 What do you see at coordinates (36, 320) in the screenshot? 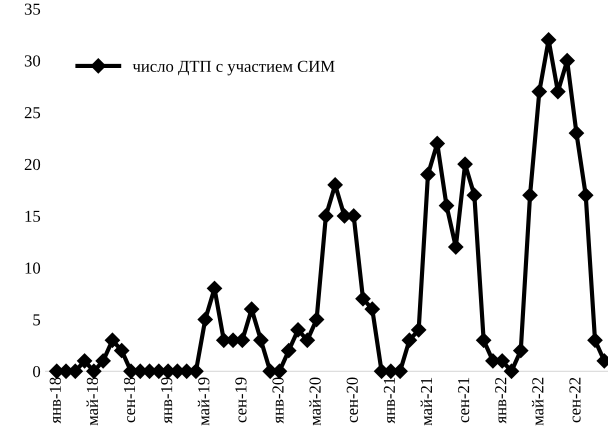
I see `y-tick-label: 5` at bounding box center [36, 320].